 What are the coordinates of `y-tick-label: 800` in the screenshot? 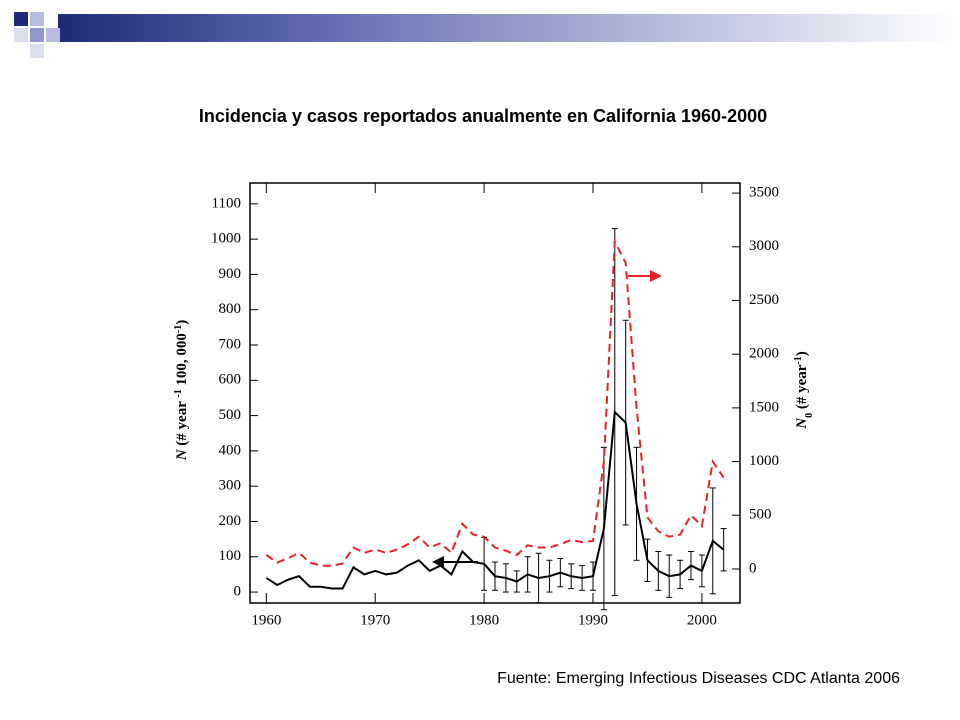 It's located at (230, 309).